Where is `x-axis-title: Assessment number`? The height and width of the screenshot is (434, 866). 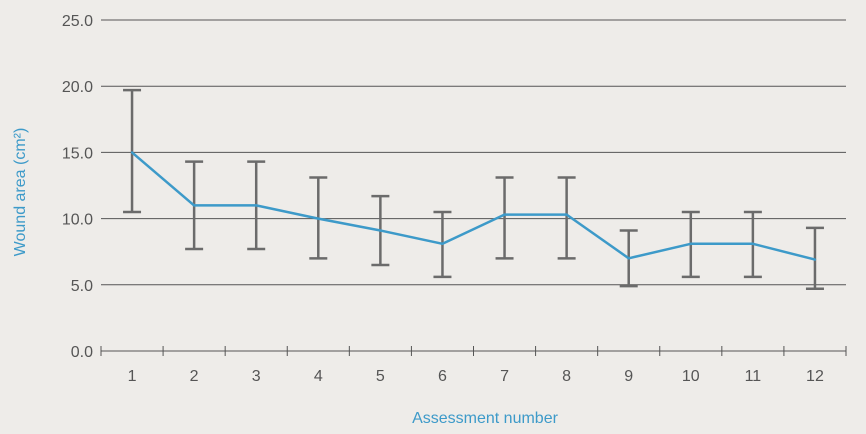
x-axis-title: Assessment number is located at coordinates (485, 418).